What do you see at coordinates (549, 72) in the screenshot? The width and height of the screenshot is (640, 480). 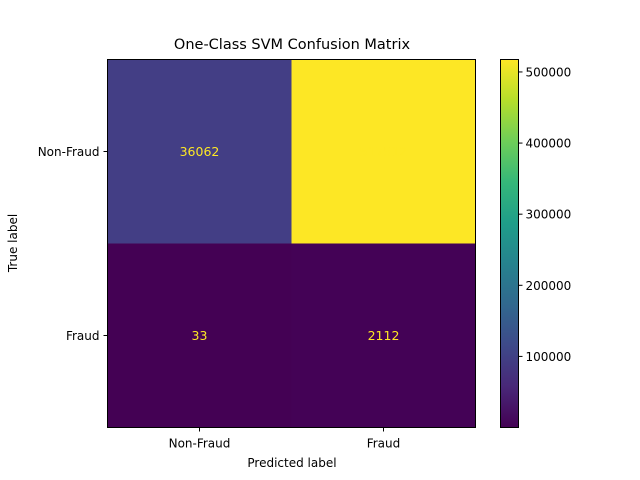 I see `colorbar-tick-label: 500000` at bounding box center [549, 72].